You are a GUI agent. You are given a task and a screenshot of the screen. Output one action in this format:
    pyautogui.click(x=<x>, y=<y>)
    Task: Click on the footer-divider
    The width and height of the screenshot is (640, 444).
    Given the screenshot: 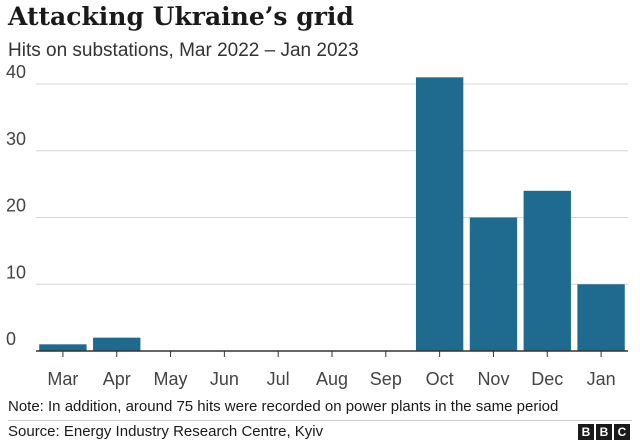 What is the action you would take?
    pyautogui.click(x=320, y=420)
    